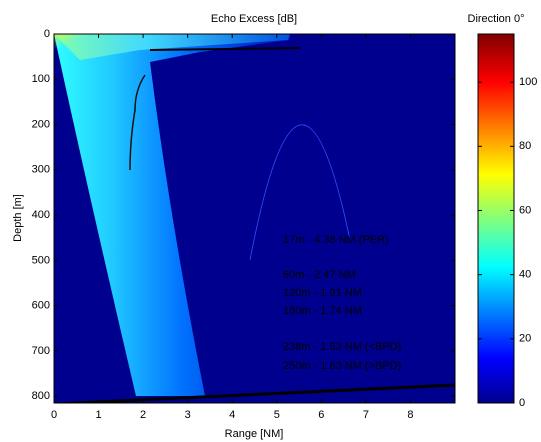  What do you see at coordinates (319, 275) in the screenshot?
I see `annotation: 60m - 2.47 NM` at bounding box center [319, 275].